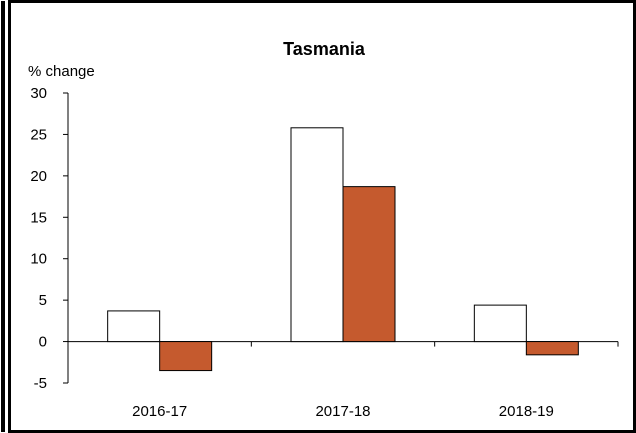 The width and height of the screenshot is (636, 433). What do you see at coordinates (526, 411) in the screenshot?
I see `x-category-label: 2018-19` at bounding box center [526, 411].